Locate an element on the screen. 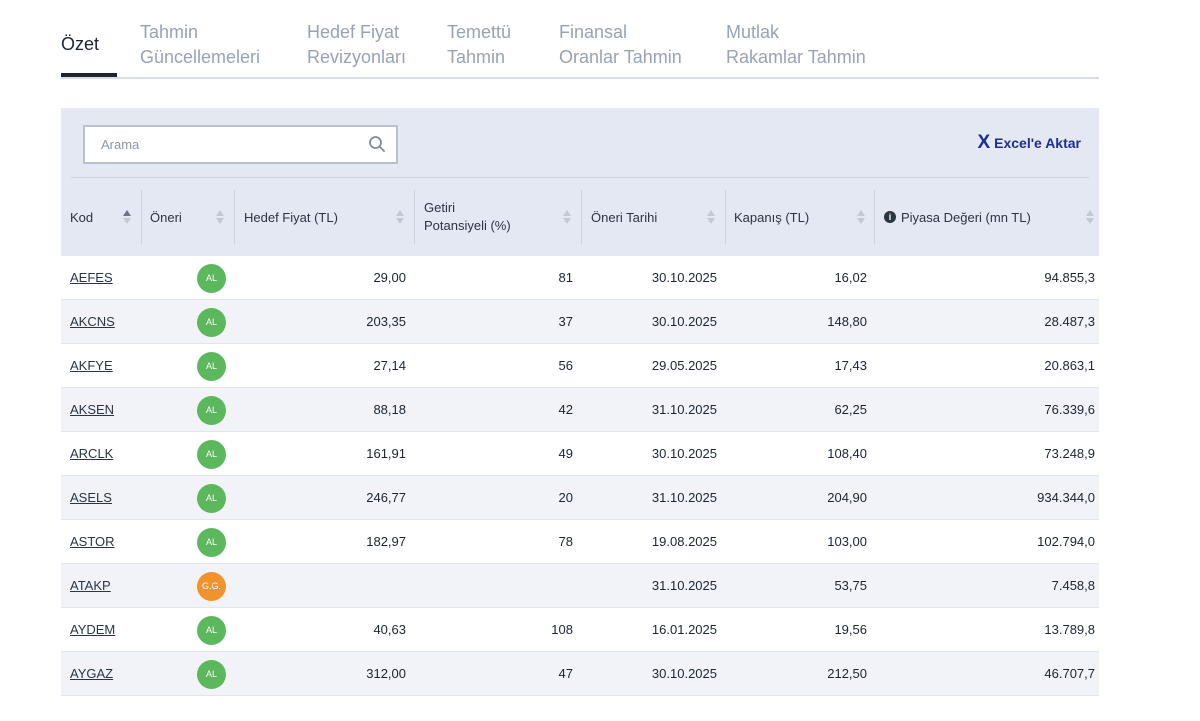  return-potential-cell: 78 is located at coordinates (565, 541).